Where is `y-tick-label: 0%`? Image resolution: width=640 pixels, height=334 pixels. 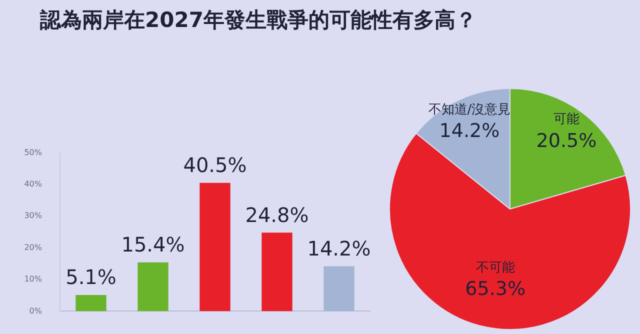 y-tick-label: 0% is located at coordinates (35, 311).